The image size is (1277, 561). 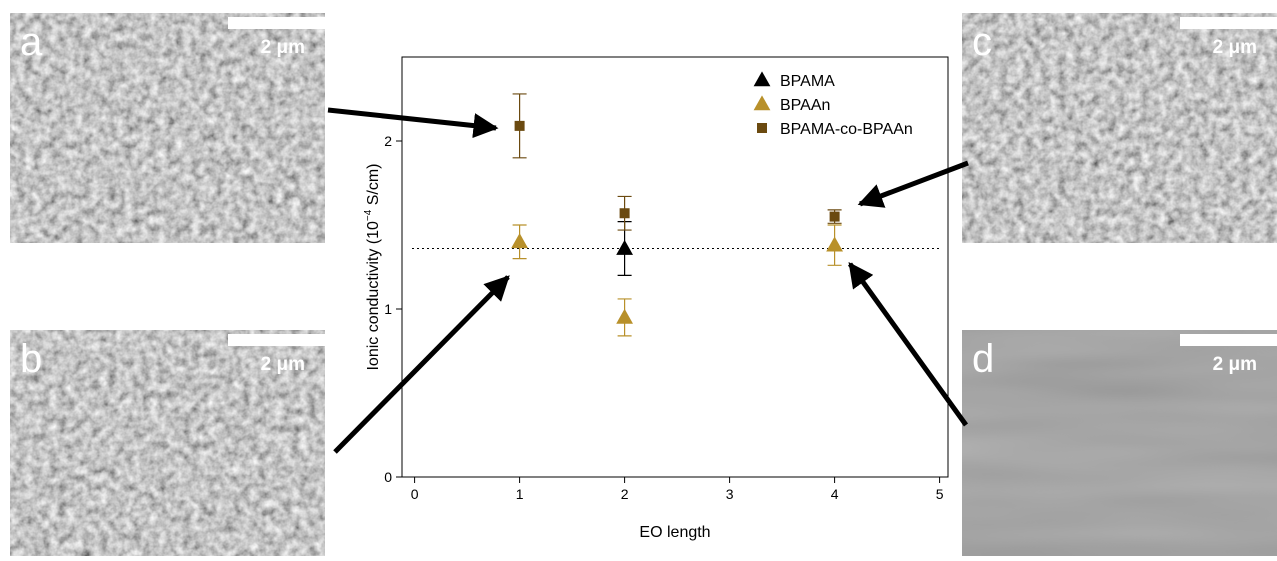 What do you see at coordinates (388, 309) in the screenshot?
I see `y-tick-label: 1` at bounding box center [388, 309].